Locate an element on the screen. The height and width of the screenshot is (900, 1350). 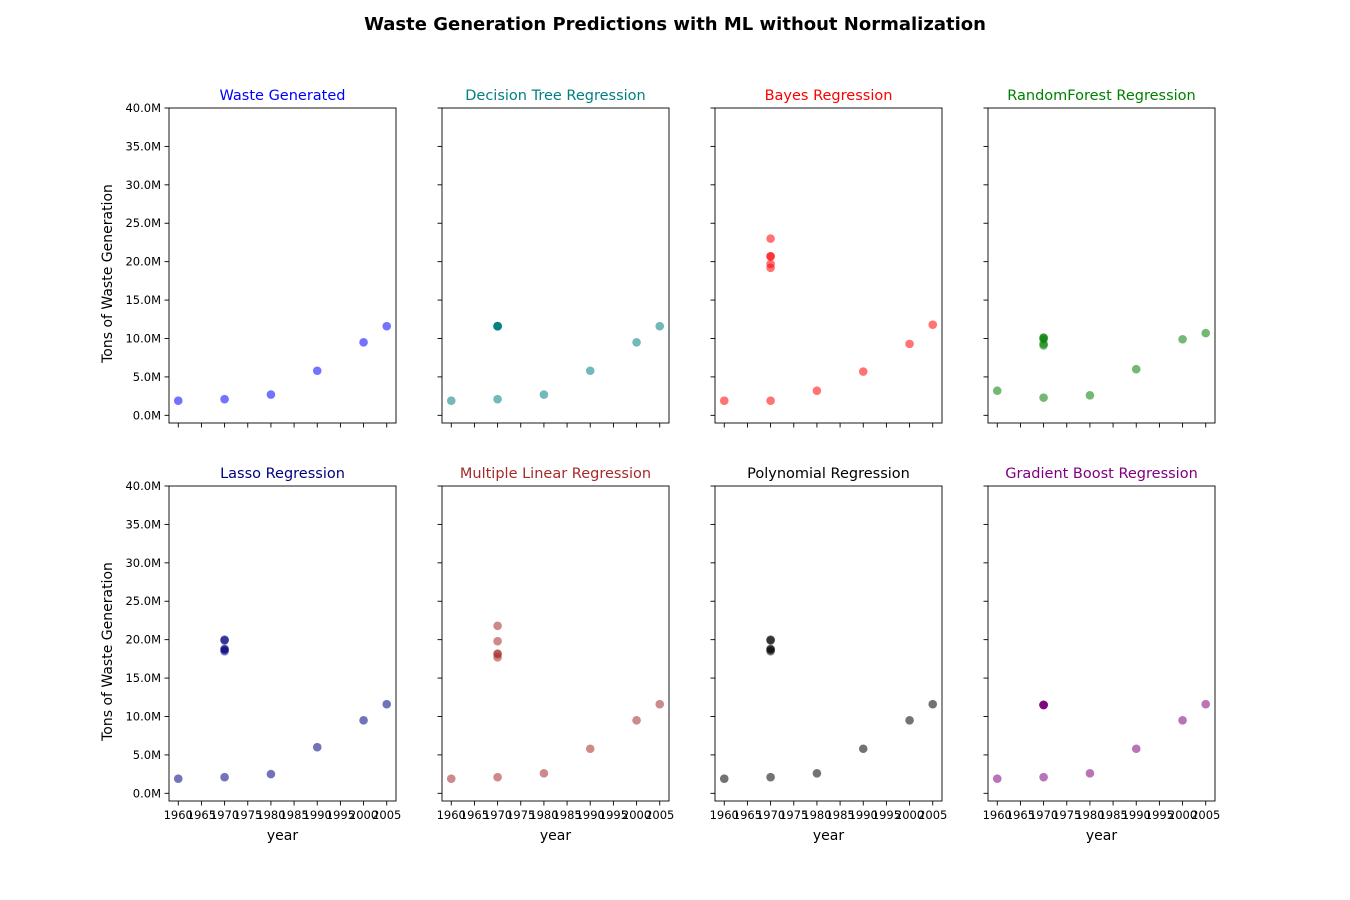
panel-title-4: Lasso Regression is located at coordinates (282, 474).